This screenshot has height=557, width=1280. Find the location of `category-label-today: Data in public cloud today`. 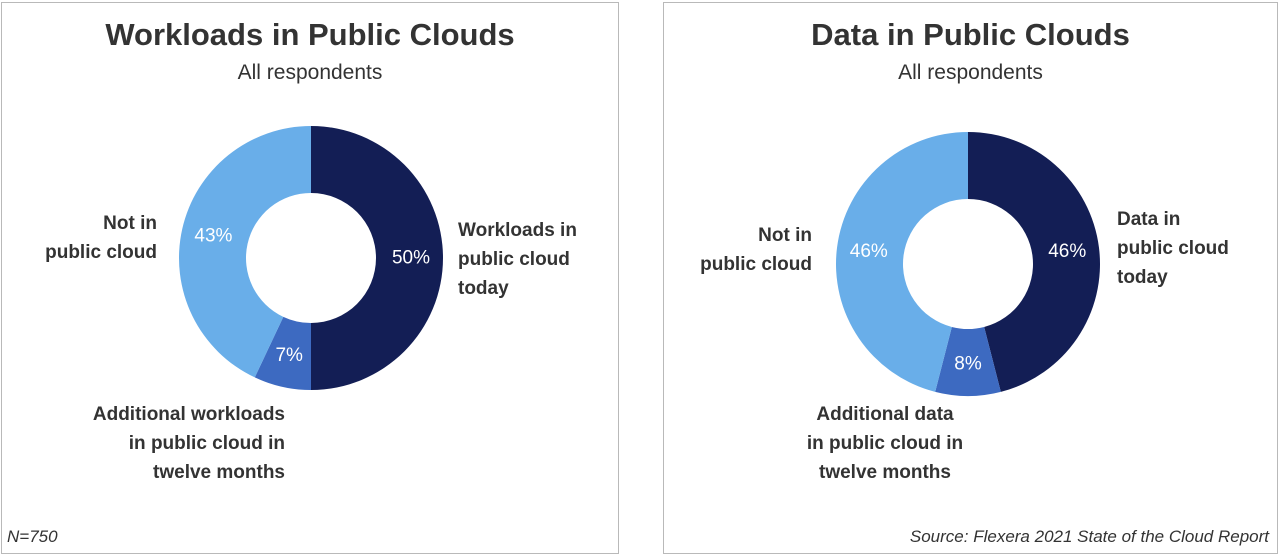

category-label-today: Data in public cloud today is located at coordinates (1173, 248).